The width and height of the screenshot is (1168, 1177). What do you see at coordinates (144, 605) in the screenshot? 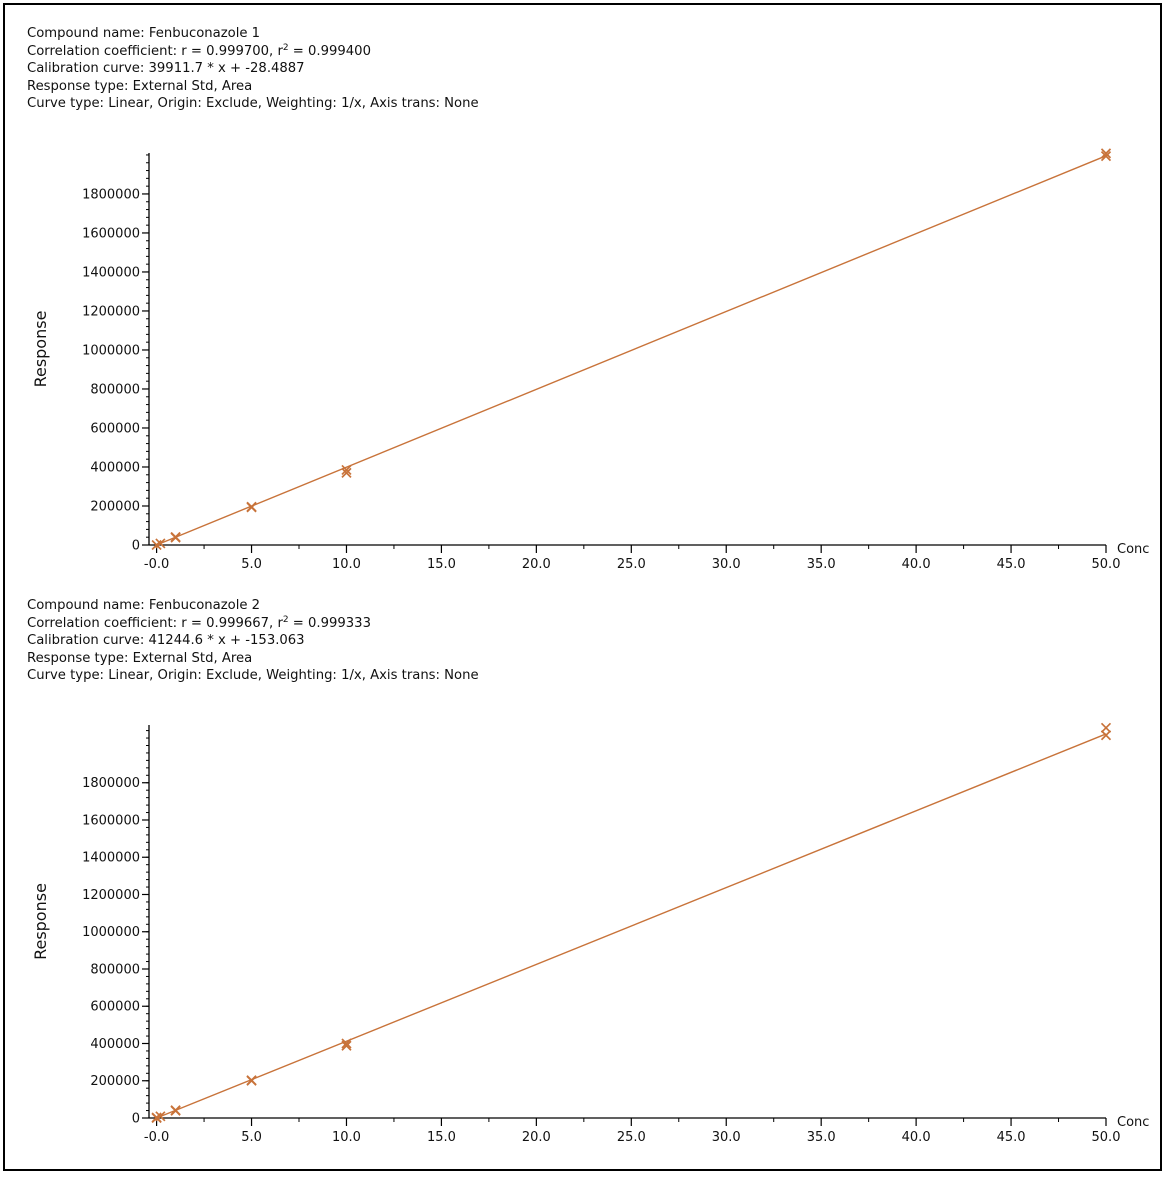
I see `compound-name: Compound name: Fenbuconazole 2` at bounding box center [144, 605].